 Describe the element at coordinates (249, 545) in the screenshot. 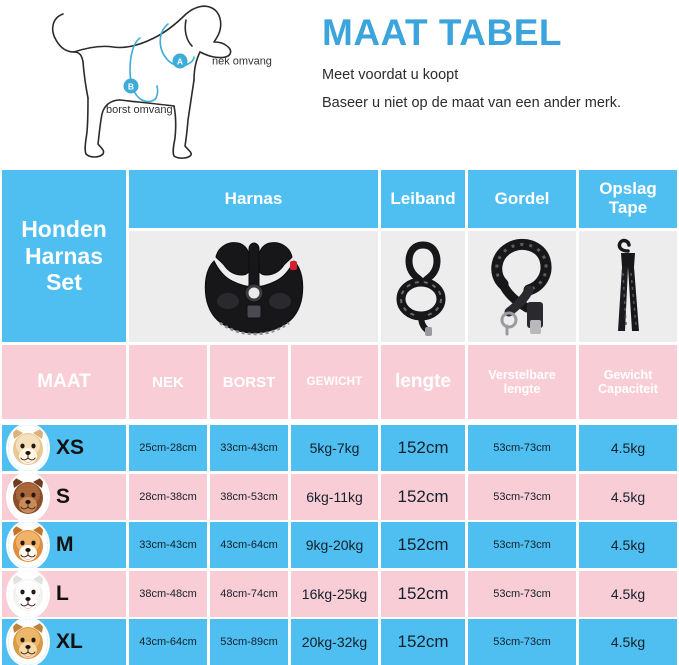

I see `cell-borst: 43cm-64cm` at that location.